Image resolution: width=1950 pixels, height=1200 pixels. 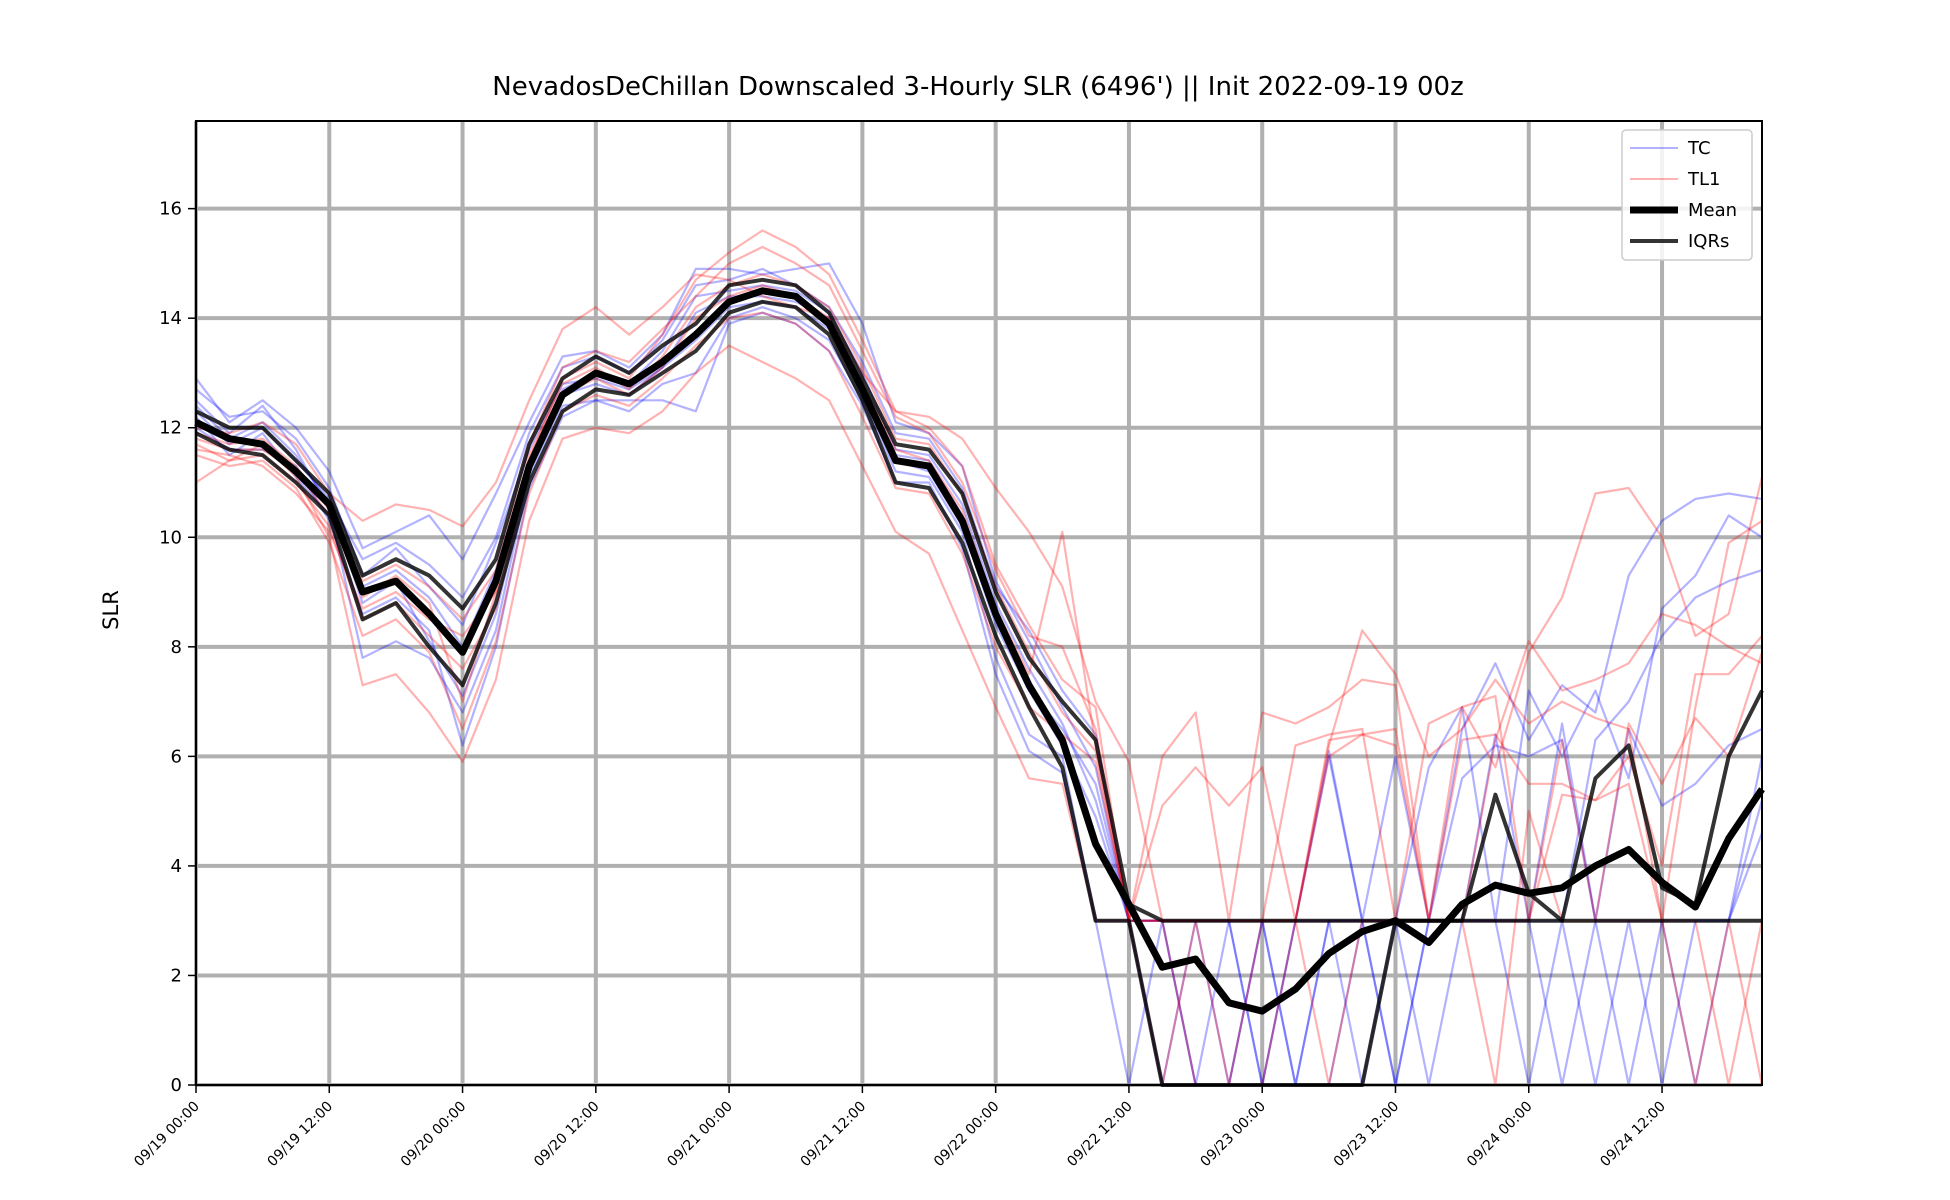 I want to click on y-tick-label: 2, so click(x=176, y=975).